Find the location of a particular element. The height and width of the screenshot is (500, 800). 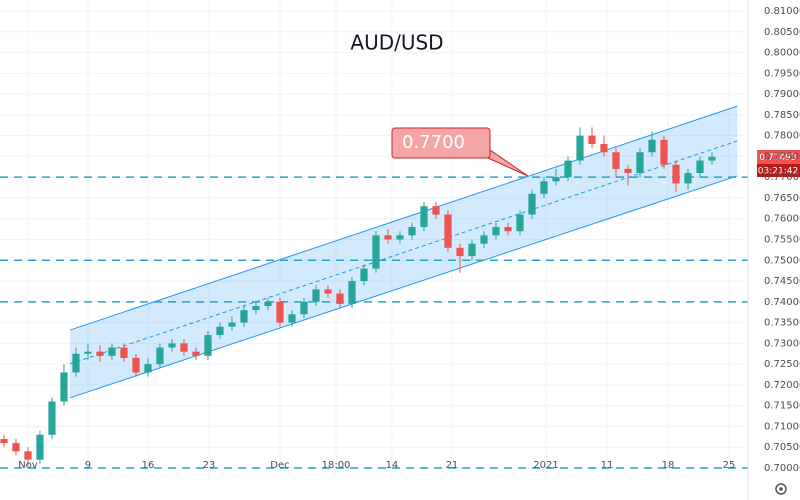

annotation-box is located at coordinates (441, 143).